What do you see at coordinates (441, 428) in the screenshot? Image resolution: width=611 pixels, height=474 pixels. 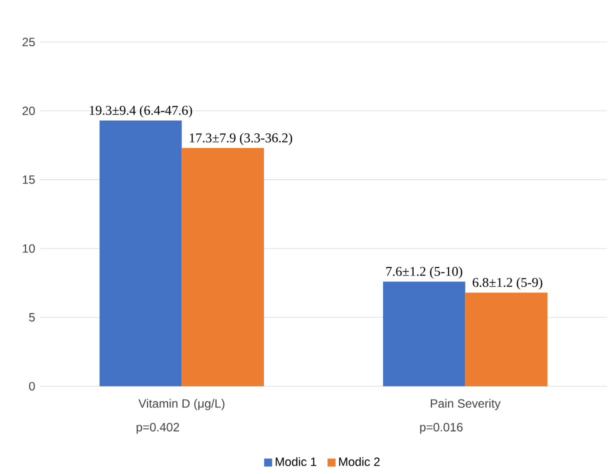 I see `text: p=0.016` at bounding box center [441, 428].